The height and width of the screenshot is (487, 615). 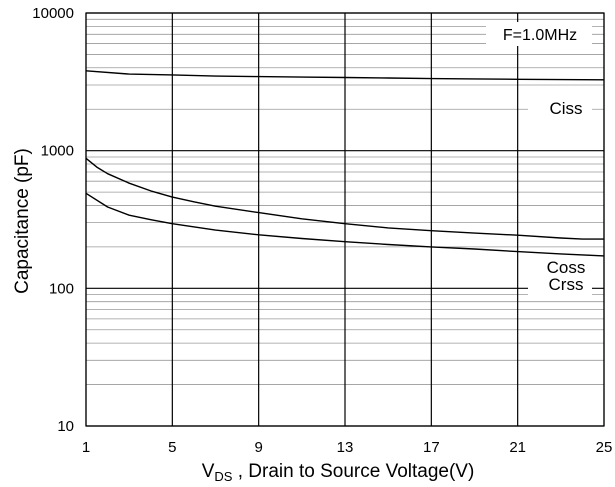 What do you see at coordinates (566, 267) in the screenshot?
I see `series-label-coss: Coss` at bounding box center [566, 267].